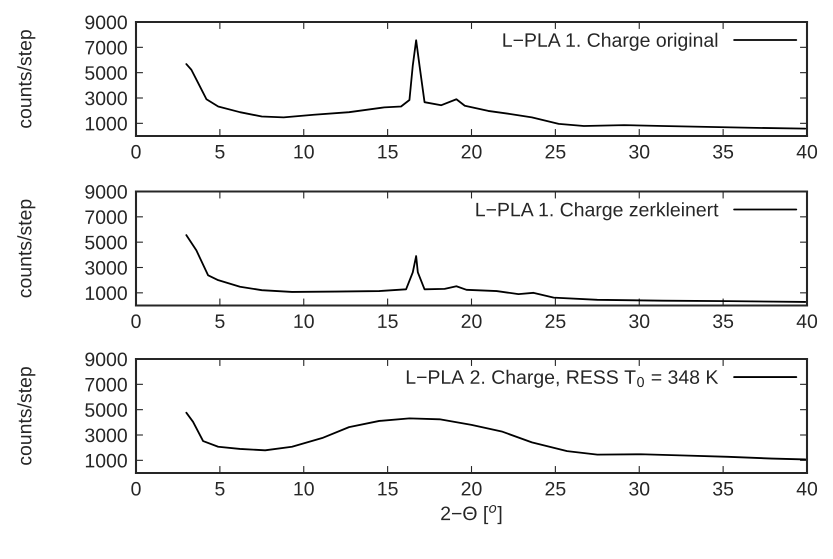 Image resolution: width=833 pixels, height=559 pixels. What do you see at coordinates (610, 41) in the screenshot?
I see `legend-label: L−PLA 1. Charge original` at bounding box center [610, 41].